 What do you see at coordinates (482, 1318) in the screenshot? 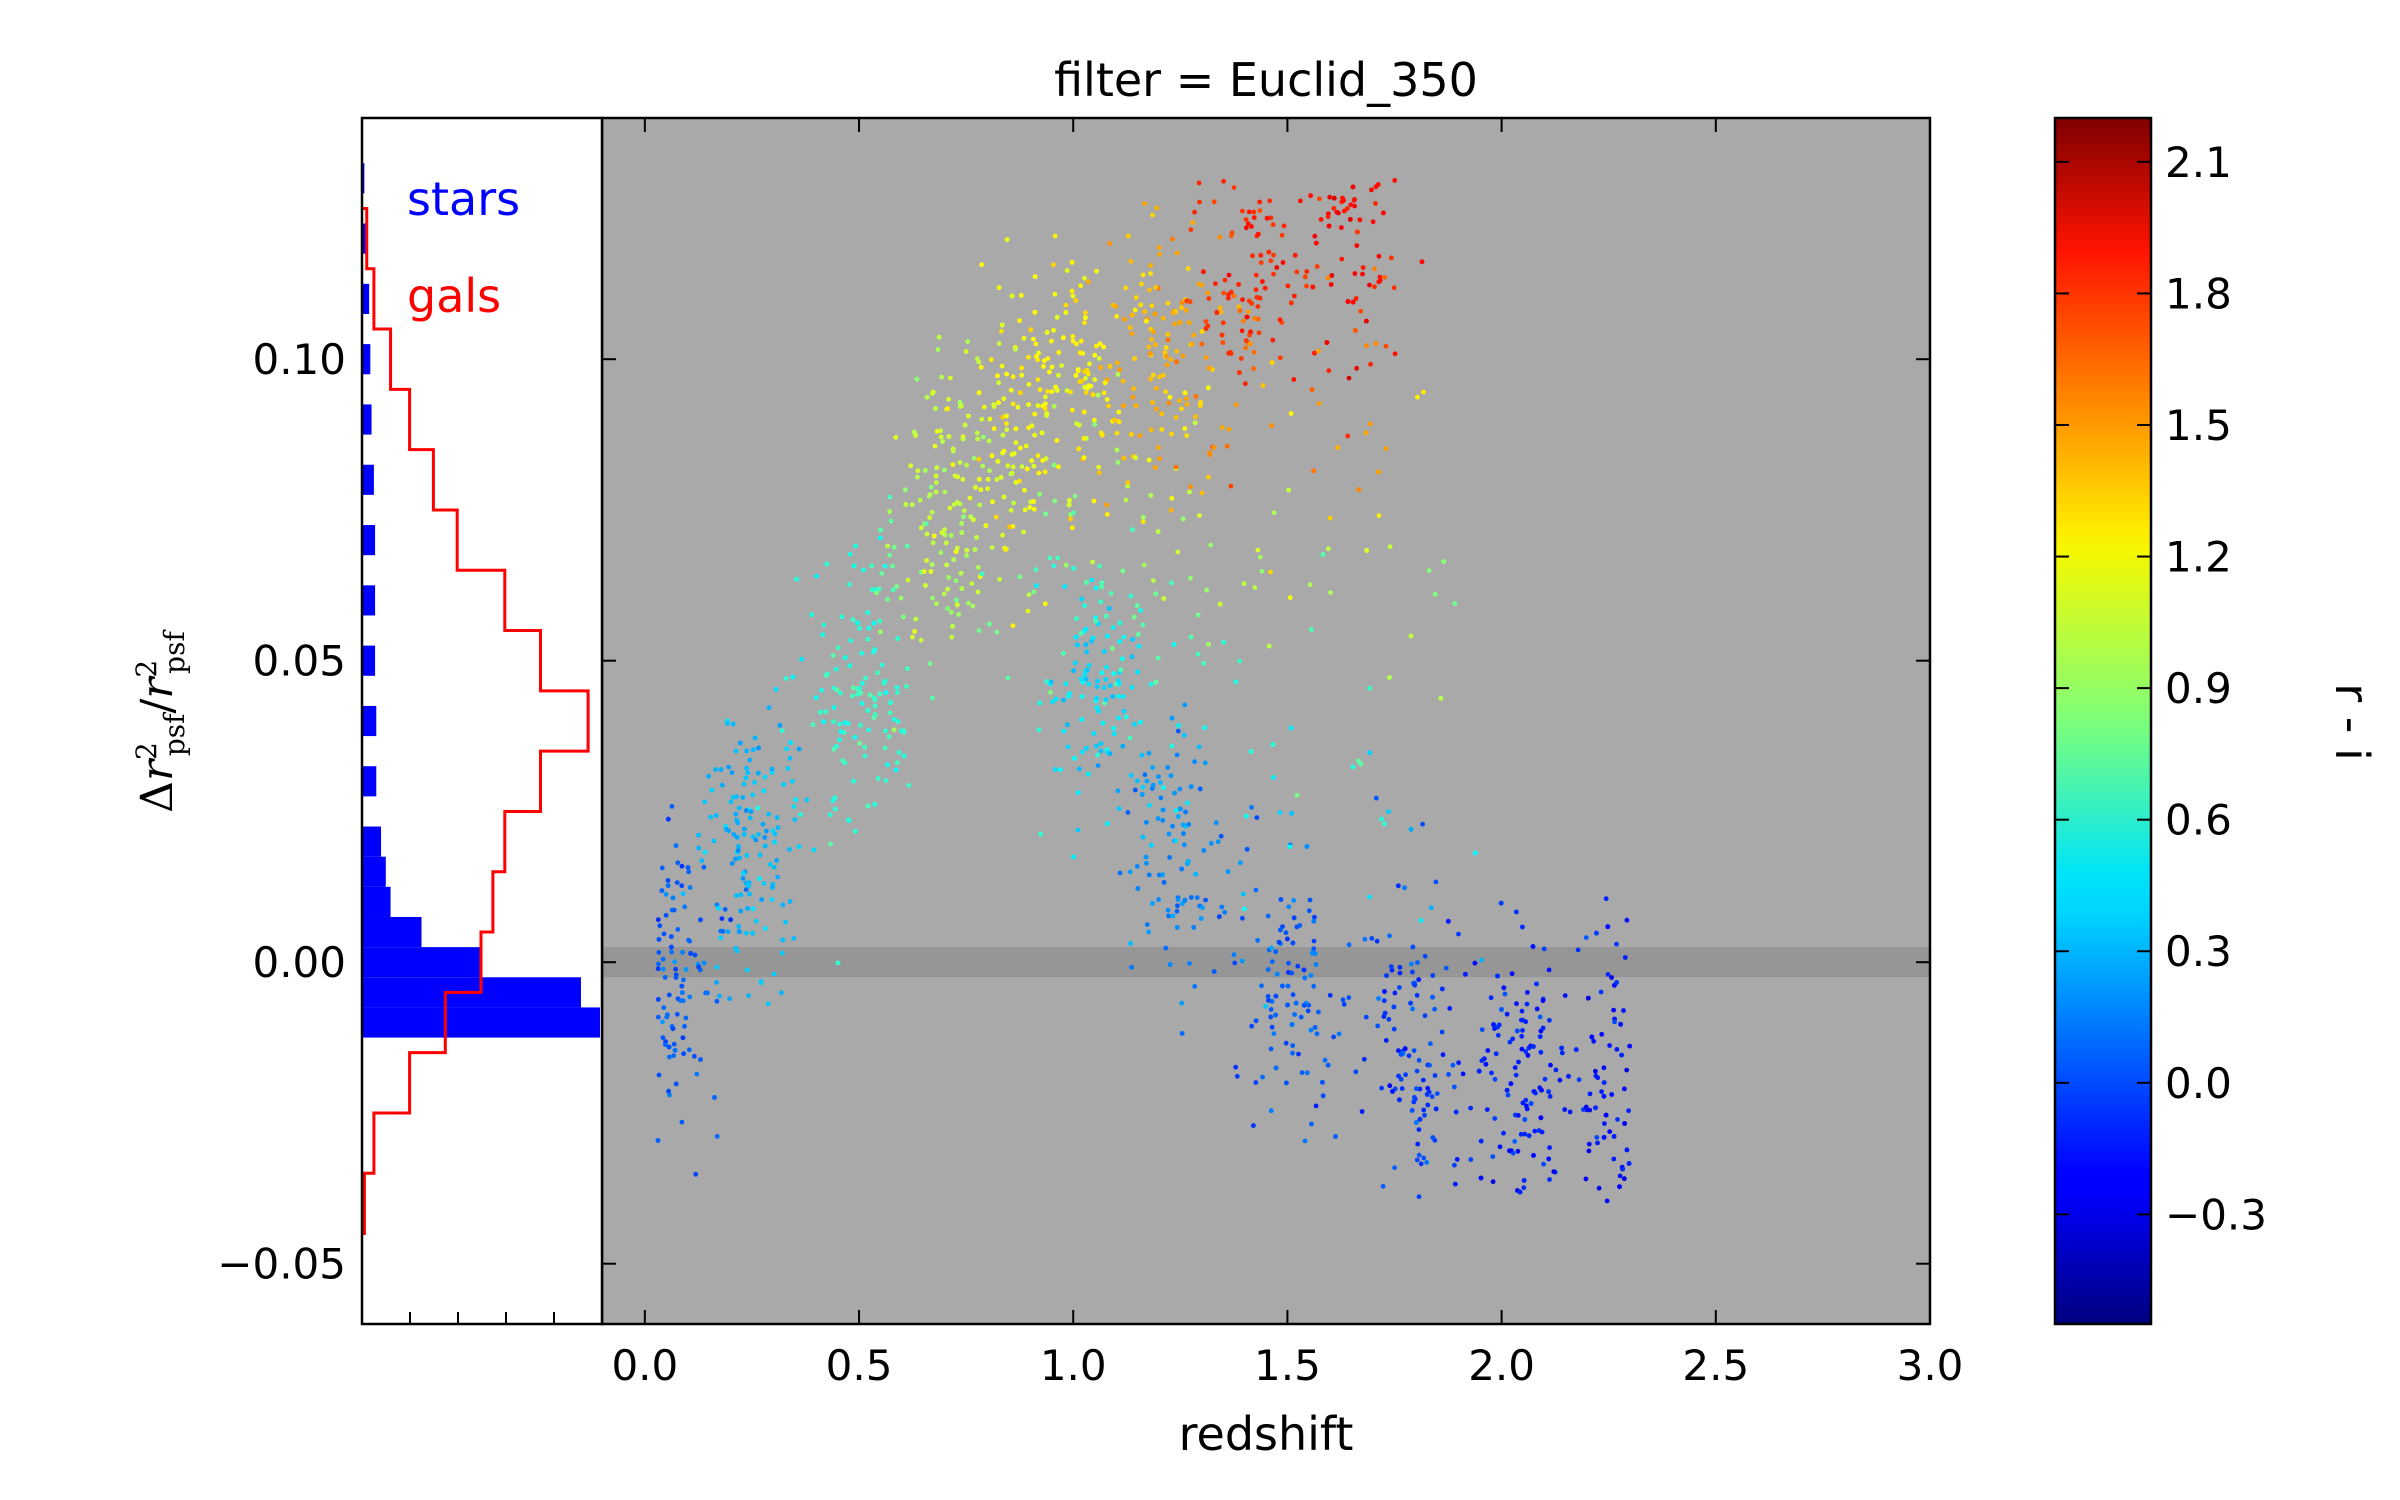
I see `histogram-ticks` at bounding box center [482, 1318].